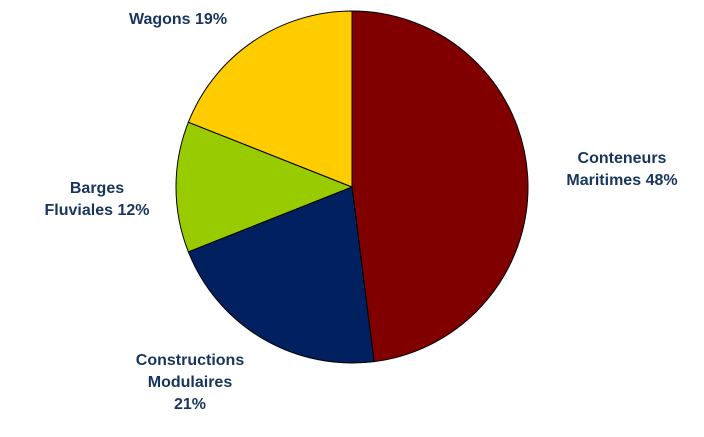 The height and width of the screenshot is (437, 704). What do you see at coordinates (211, 19) in the screenshot?
I see `value-label: 19%` at bounding box center [211, 19].